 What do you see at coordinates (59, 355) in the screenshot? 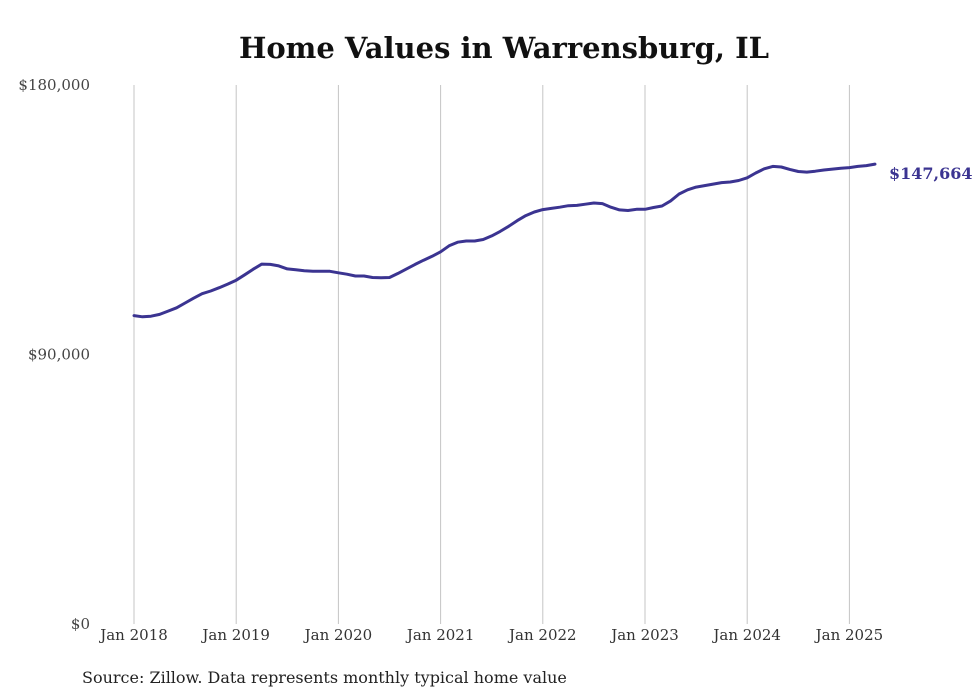
I see `y-tick-label-90000: $90,000` at bounding box center [59, 355].